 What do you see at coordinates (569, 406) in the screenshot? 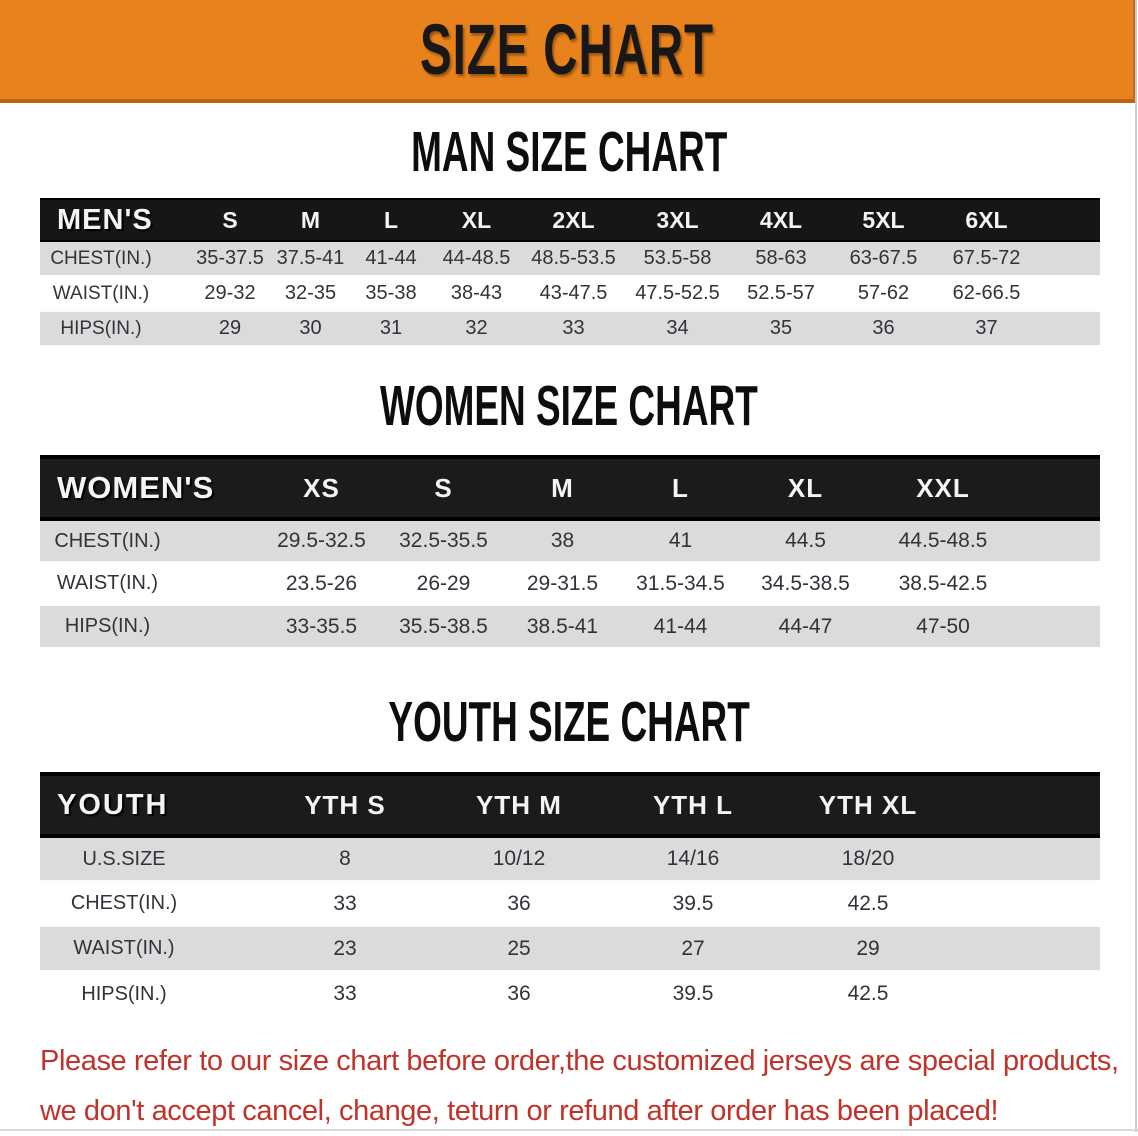
I see `women-section-heading: WOMEN SIZE CHART` at bounding box center [569, 406].